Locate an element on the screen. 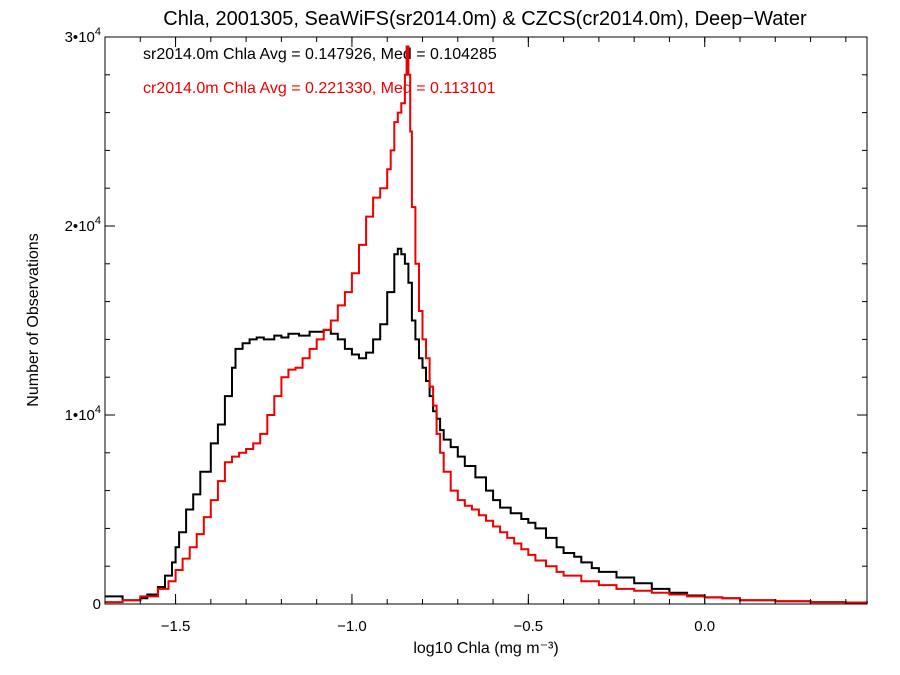  y-tick-label: 1•104 is located at coordinates (83, 414).